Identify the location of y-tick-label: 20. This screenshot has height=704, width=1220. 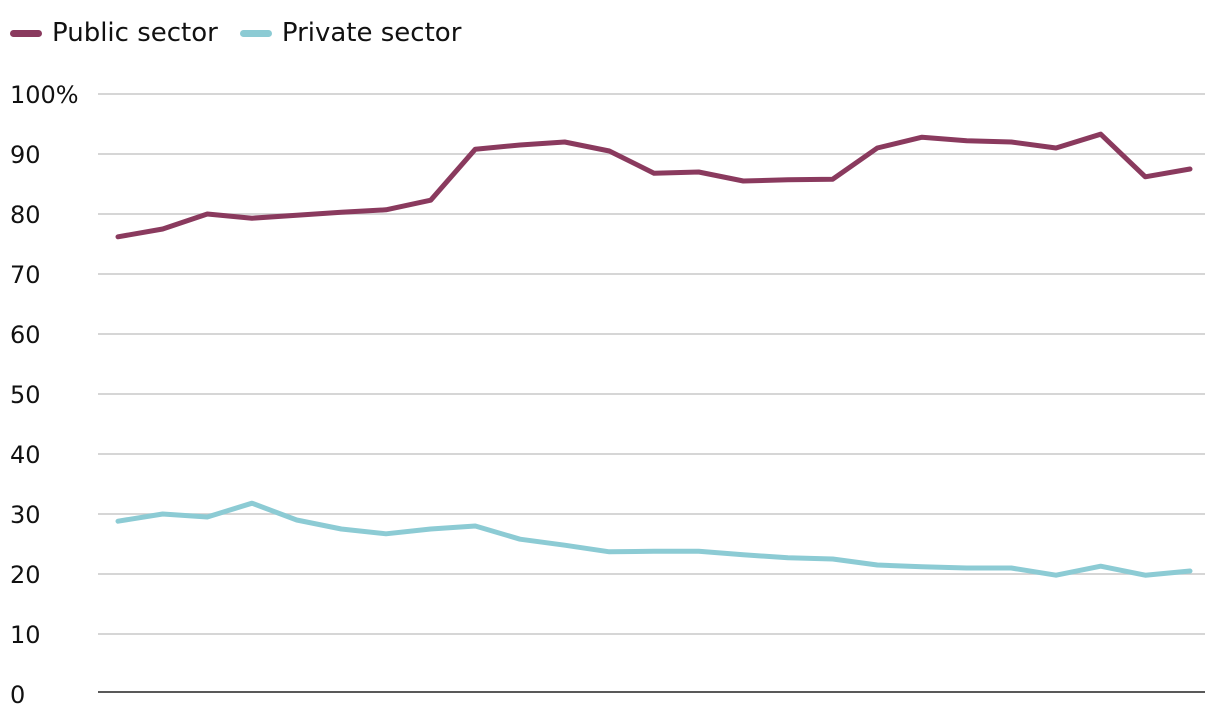
(25, 575).